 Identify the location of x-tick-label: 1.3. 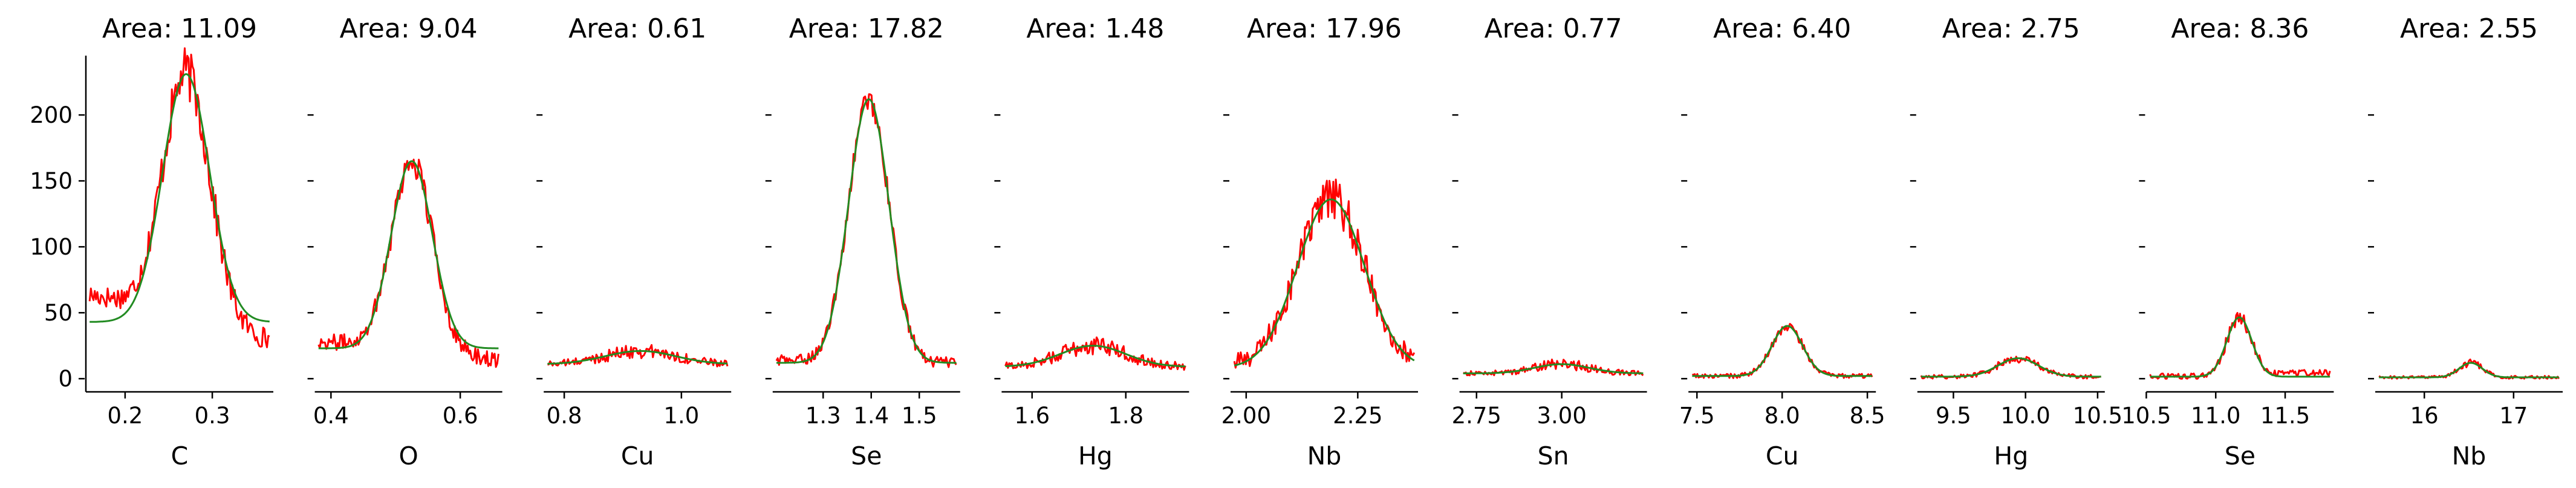
(823, 416).